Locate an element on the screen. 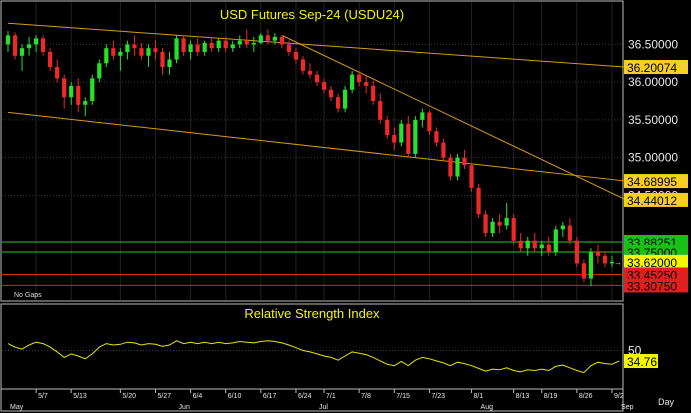  month-label: Aug is located at coordinates (487, 407).